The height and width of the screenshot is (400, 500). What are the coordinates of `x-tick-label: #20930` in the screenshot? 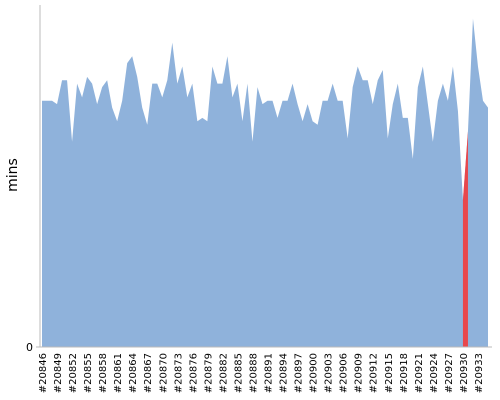 It's located at (464, 373).